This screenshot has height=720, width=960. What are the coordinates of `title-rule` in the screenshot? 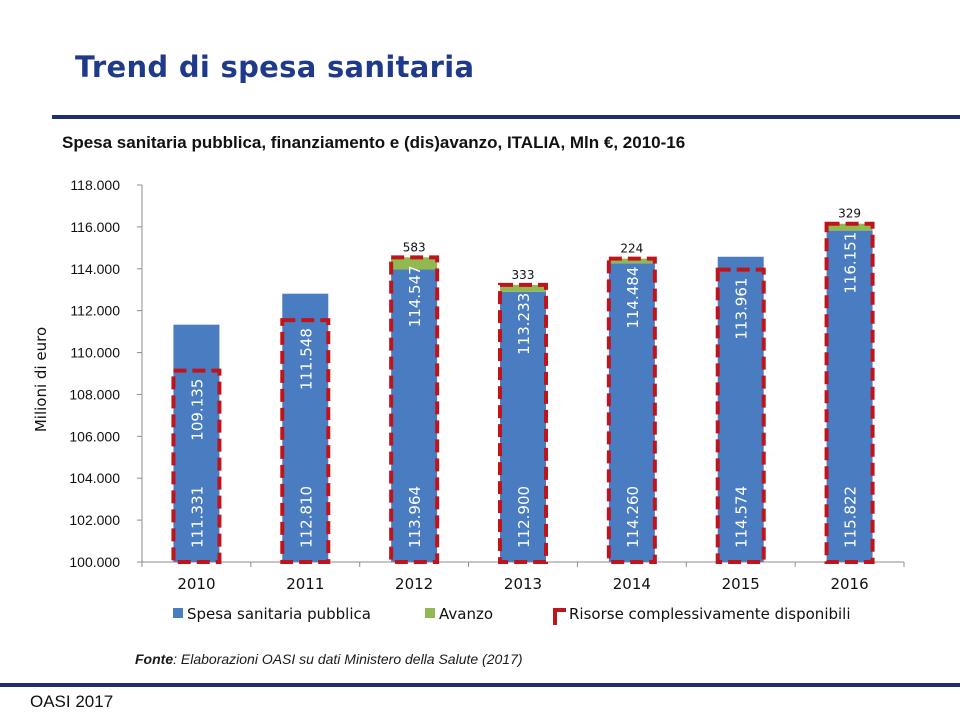 It's located at (506, 117).